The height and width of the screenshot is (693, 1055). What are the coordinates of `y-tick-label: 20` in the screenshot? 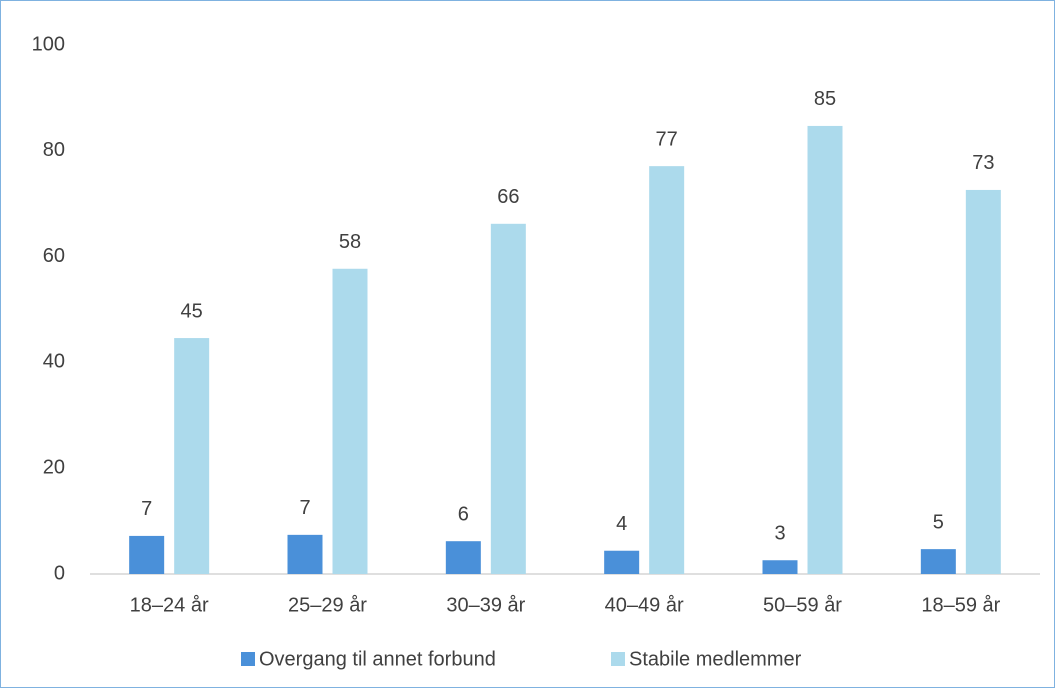 It's located at (54, 467).